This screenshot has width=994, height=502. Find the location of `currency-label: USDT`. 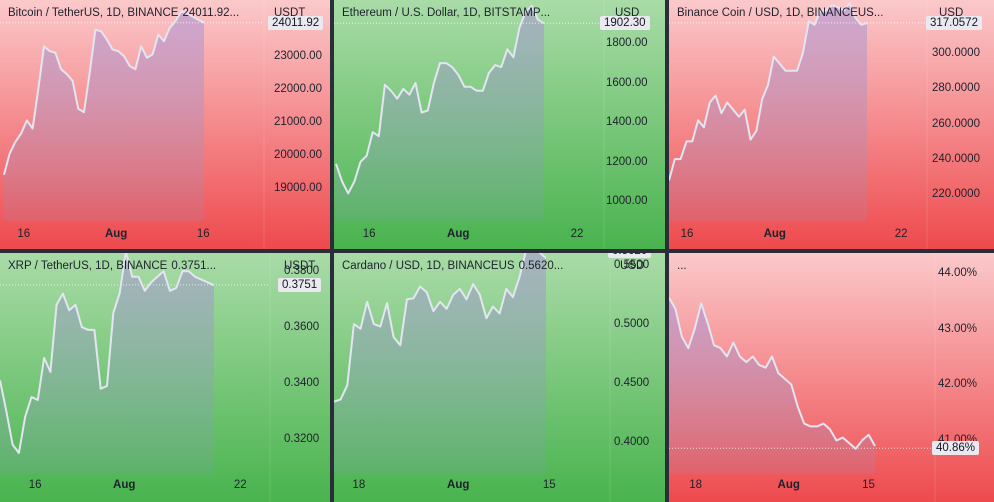

currency-label: USDT is located at coordinates (300, 266).